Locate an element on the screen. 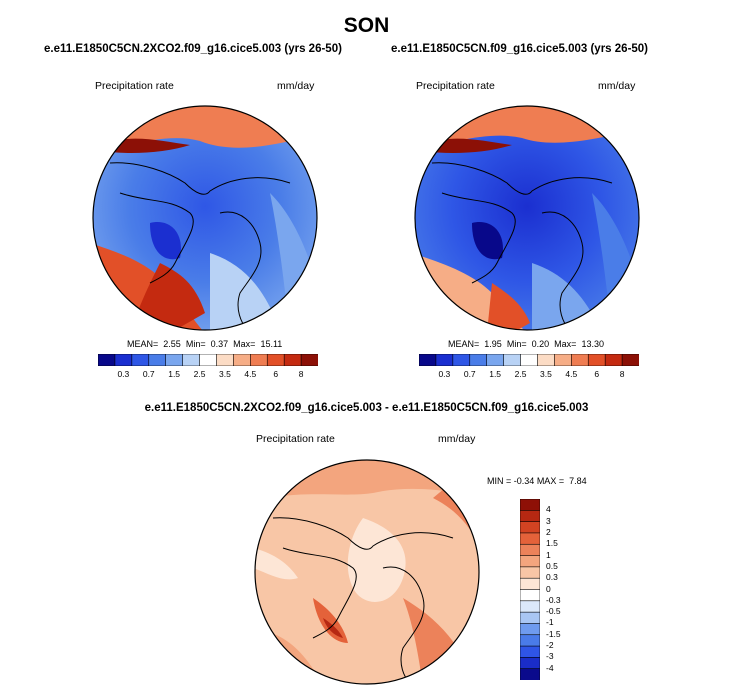 This screenshot has height=686, width=733. panel1-polar-map is located at coordinates (205, 218).